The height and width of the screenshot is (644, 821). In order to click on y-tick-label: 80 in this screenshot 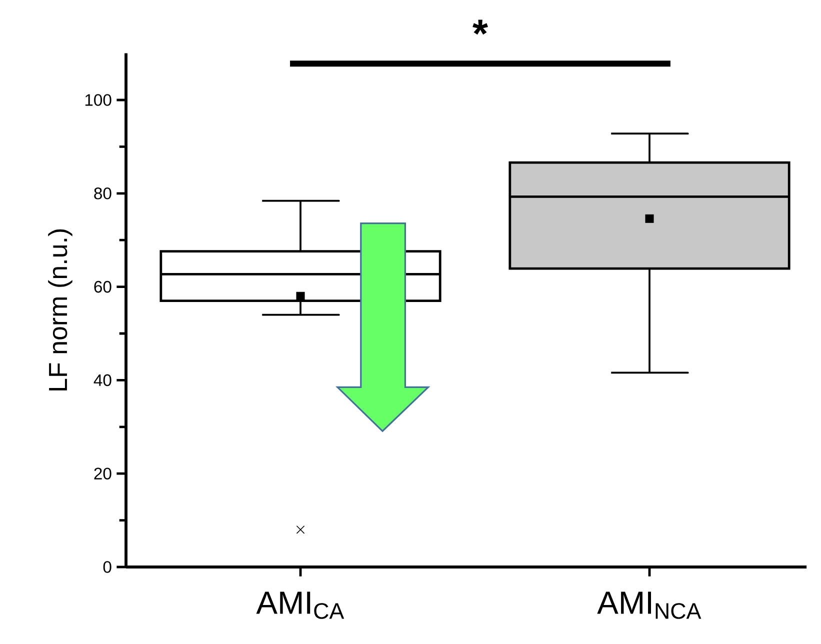, I will do `click(103, 194)`.